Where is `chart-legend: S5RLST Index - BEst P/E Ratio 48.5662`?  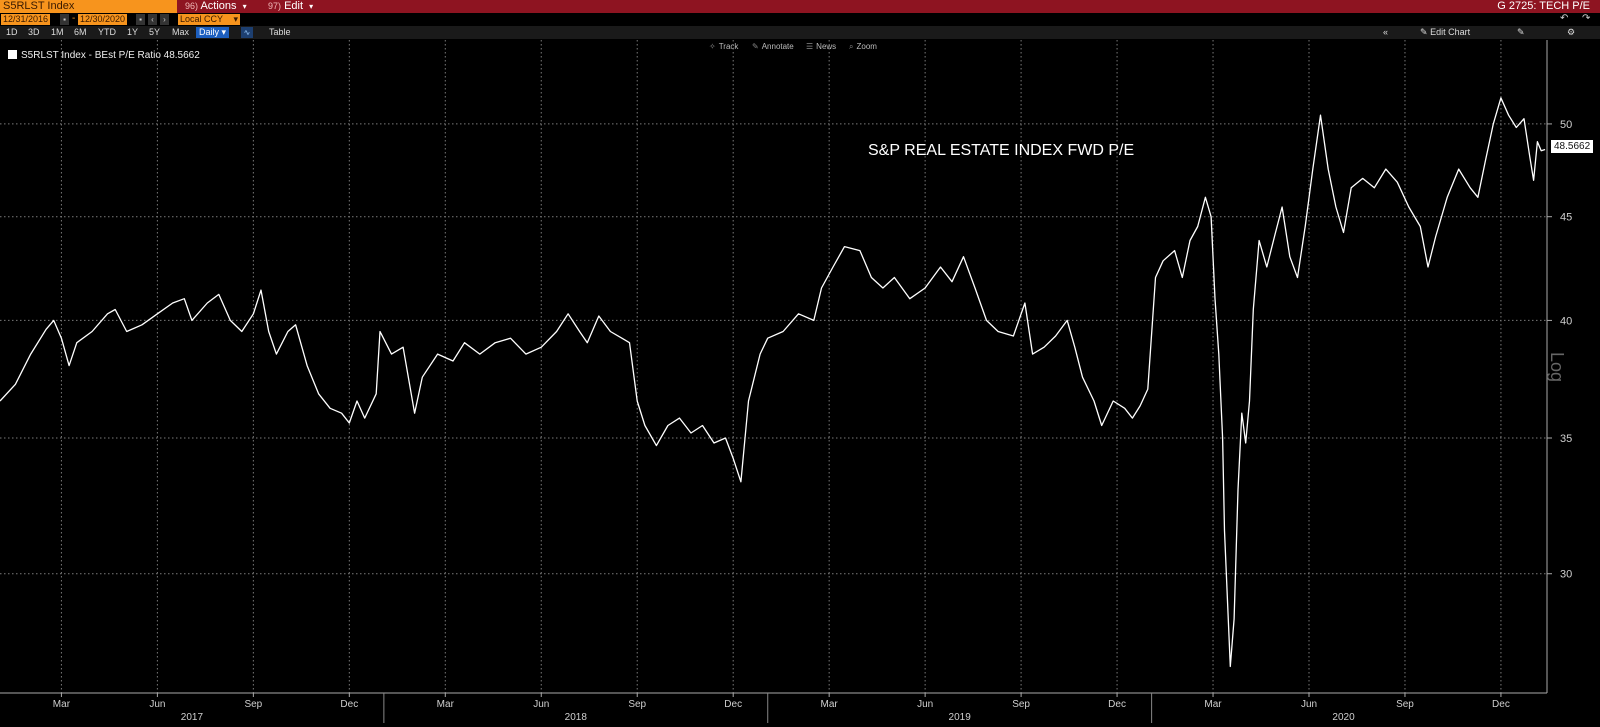 chart-legend: S5RLST Index - BEst P/E Ratio 48.5662 is located at coordinates (104, 55).